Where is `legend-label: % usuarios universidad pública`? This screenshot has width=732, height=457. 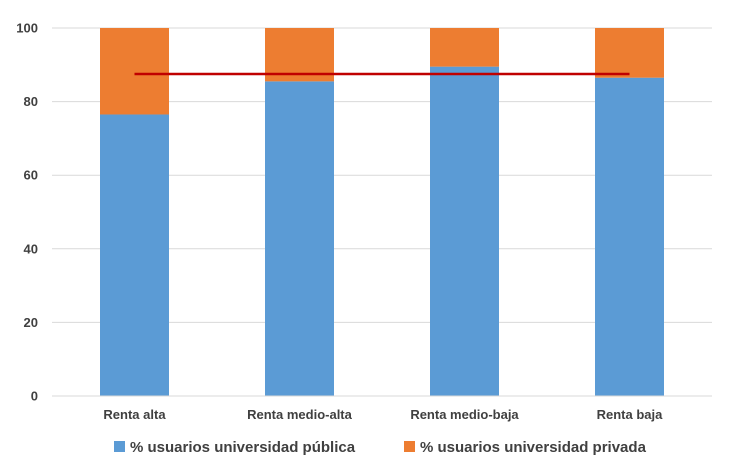 legend-label: % usuarios universidad pública is located at coordinates (243, 447).